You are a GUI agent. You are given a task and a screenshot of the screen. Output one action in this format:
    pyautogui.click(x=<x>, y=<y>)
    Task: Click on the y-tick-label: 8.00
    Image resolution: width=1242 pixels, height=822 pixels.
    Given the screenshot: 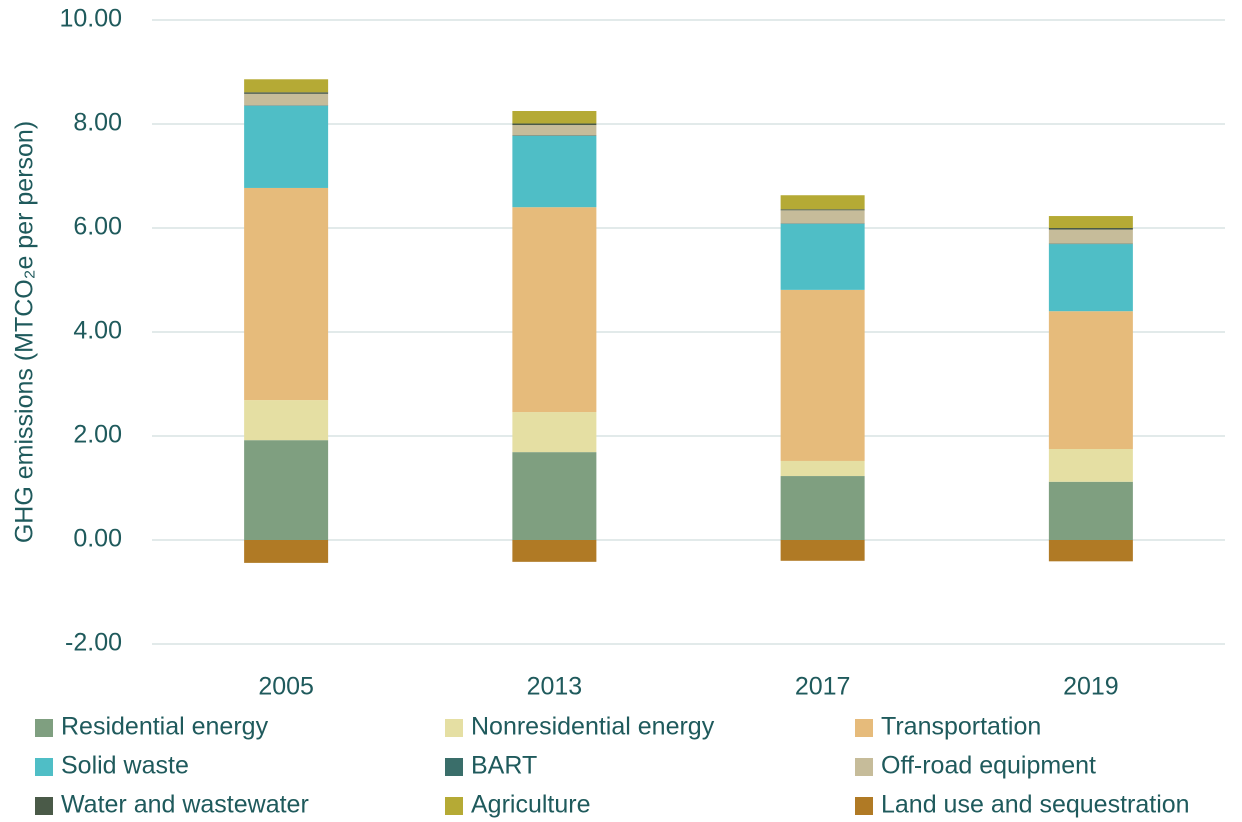 What is the action you would take?
    pyautogui.click(x=97, y=123)
    